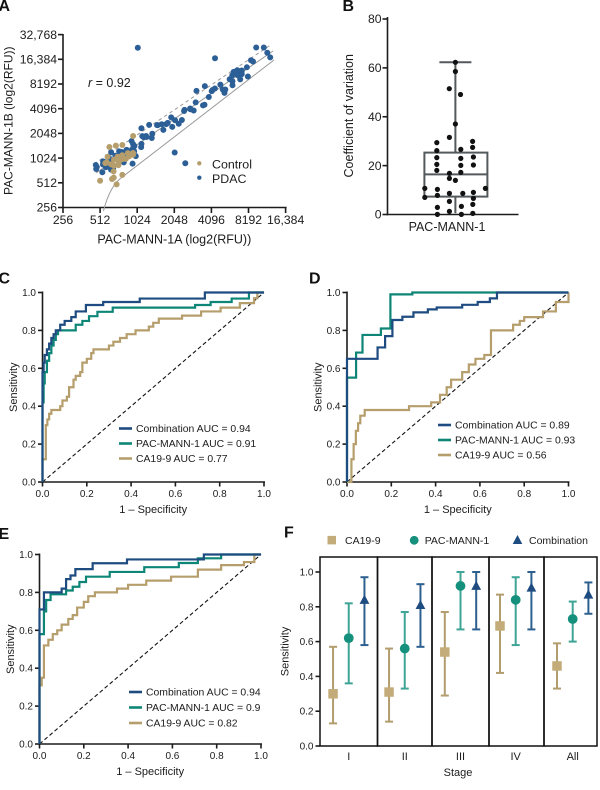  What do you see at coordinates (349, 7) in the screenshot?
I see `svg-text: B` at bounding box center [349, 7].